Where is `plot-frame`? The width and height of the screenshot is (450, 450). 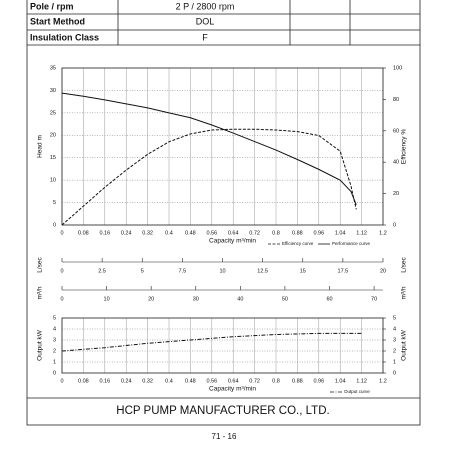 plot-frame is located at coordinates (222, 345).